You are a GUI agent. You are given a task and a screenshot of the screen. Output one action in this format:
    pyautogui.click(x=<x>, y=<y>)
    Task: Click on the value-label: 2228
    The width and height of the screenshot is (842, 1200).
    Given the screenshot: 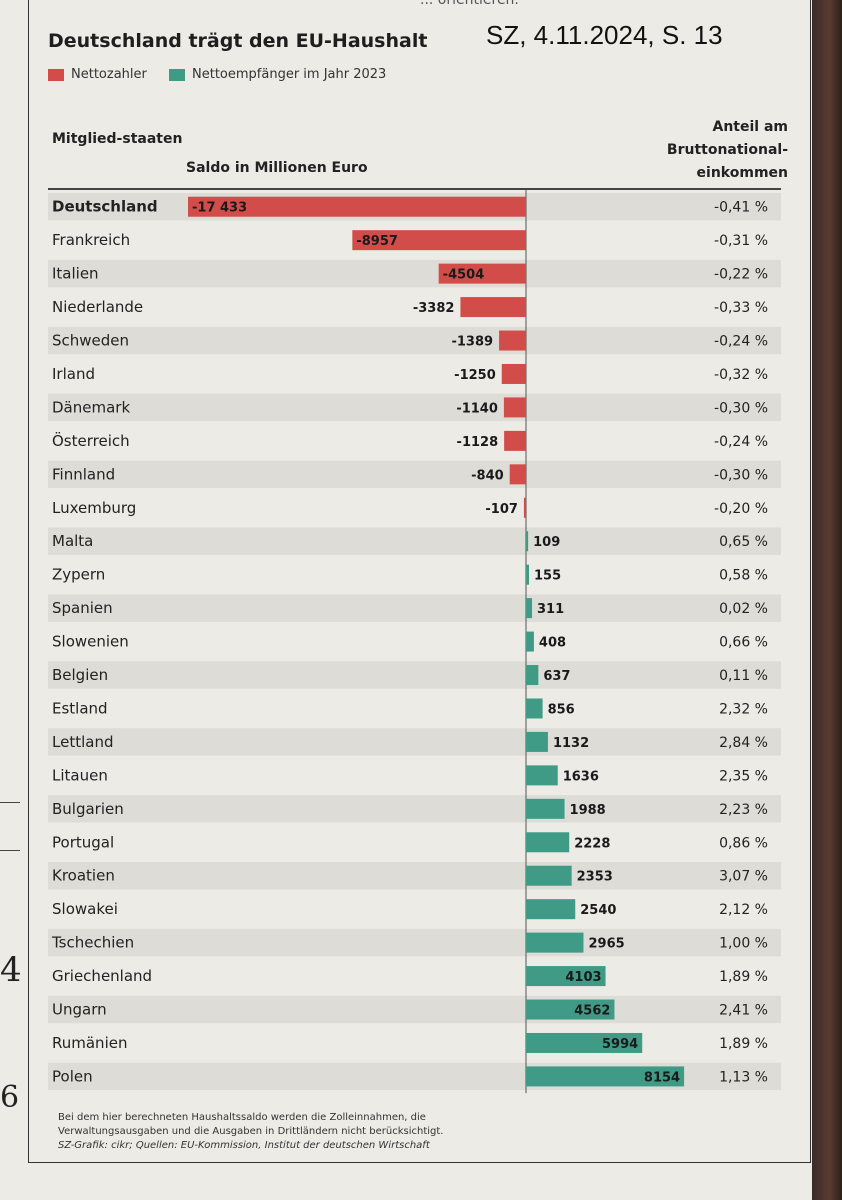 What is the action you would take?
    pyautogui.click(x=592, y=843)
    